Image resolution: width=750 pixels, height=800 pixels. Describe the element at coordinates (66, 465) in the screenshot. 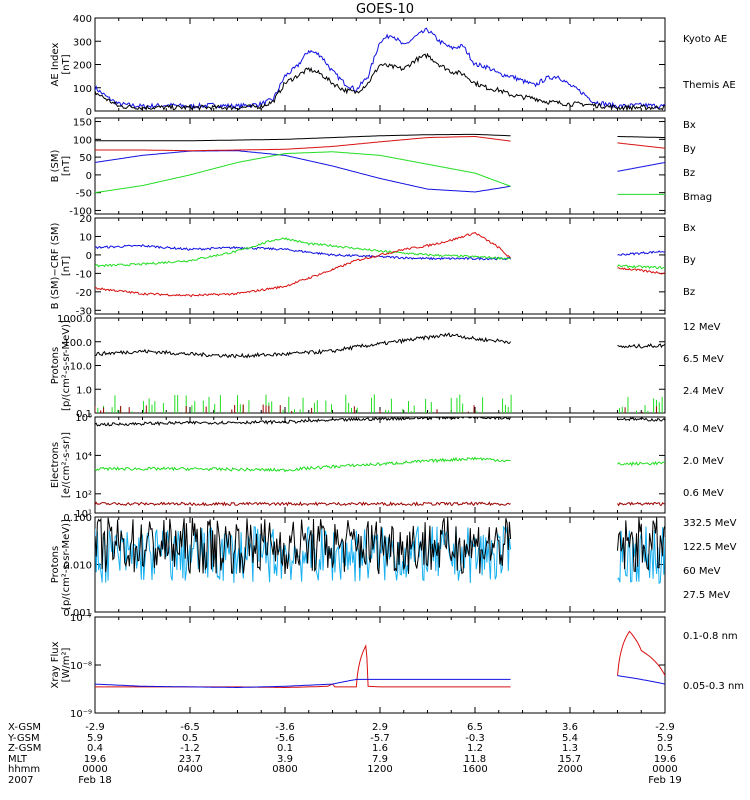

I see `y-axis-label: [e/(cm²-s-sr)]` at that location.